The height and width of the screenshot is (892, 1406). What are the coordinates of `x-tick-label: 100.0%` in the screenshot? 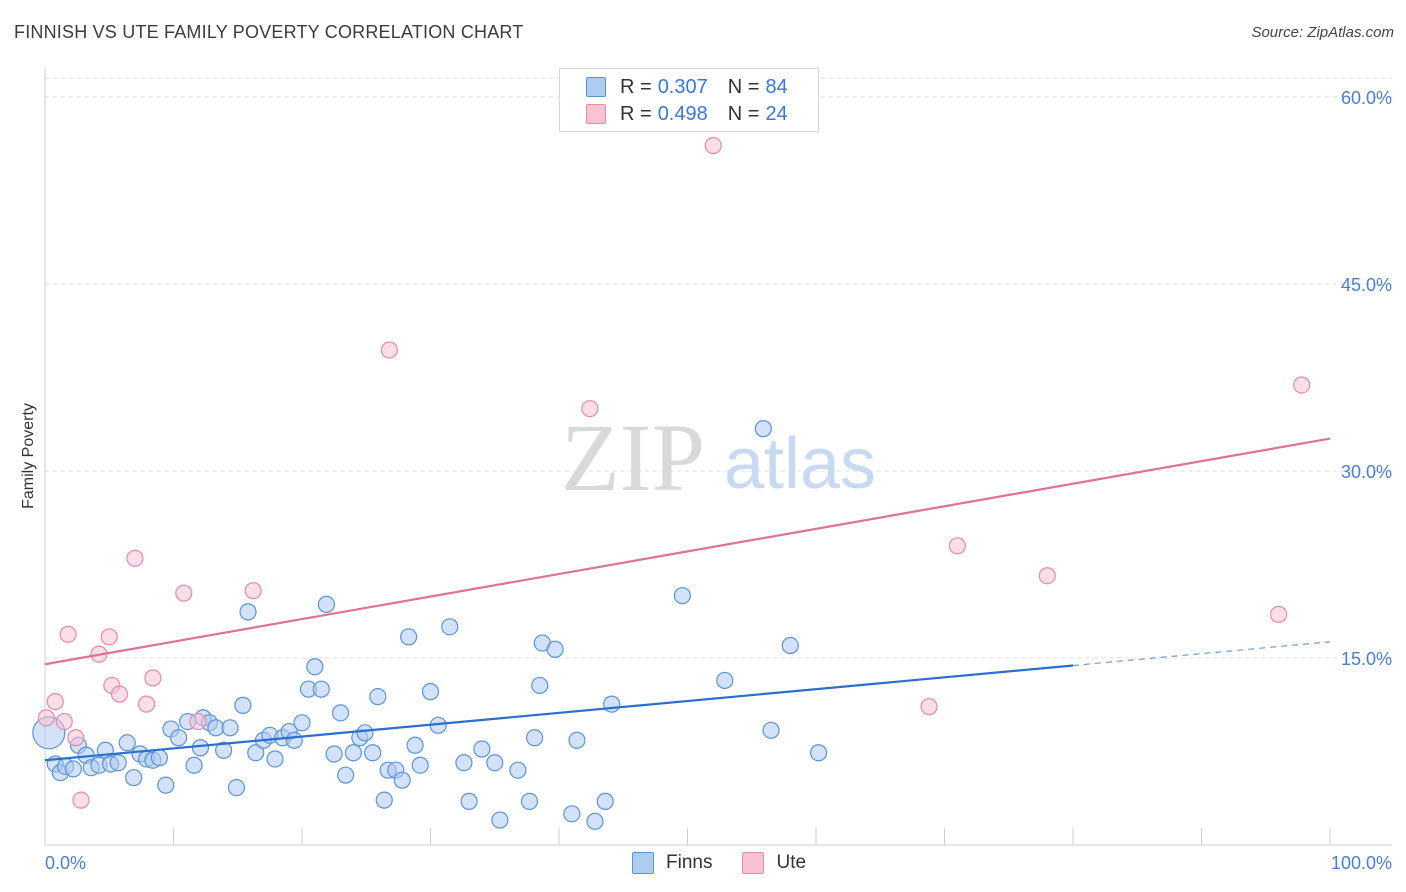 It's located at (1361, 863).